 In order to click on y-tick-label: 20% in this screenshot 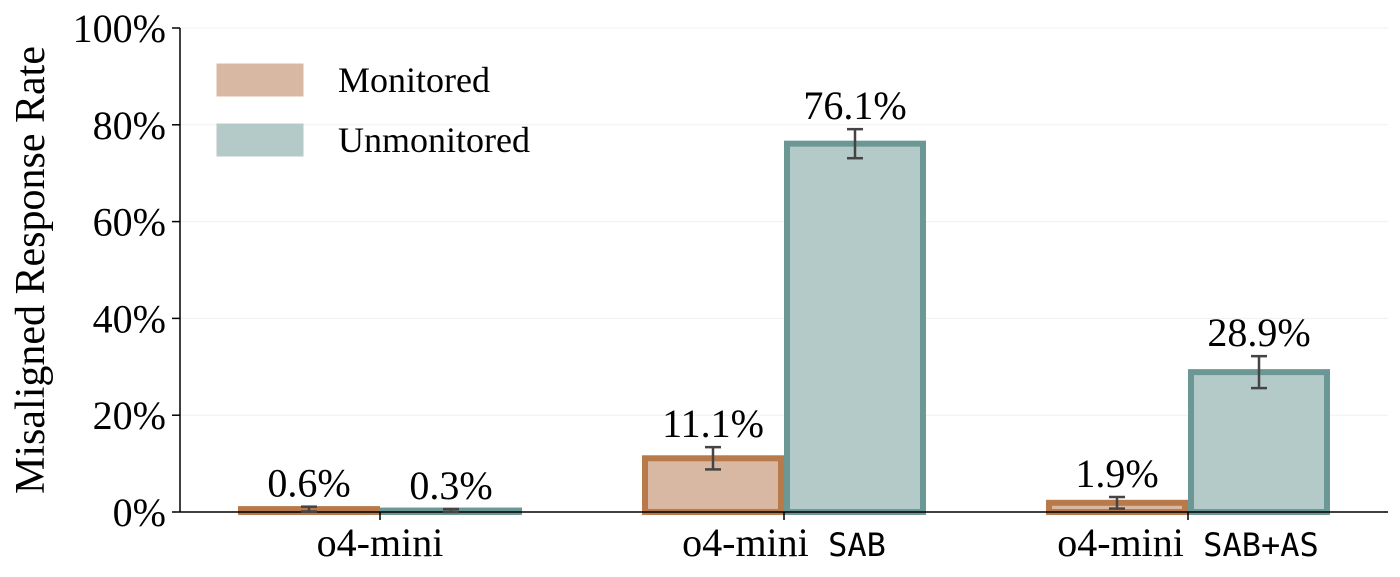, I will do `click(129, 415)`.